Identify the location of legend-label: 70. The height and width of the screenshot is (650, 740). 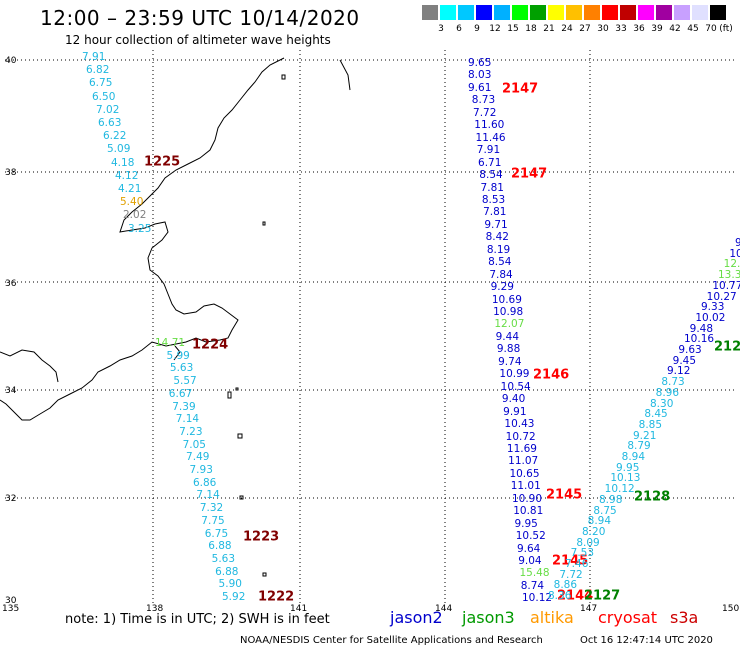
(711, 29).